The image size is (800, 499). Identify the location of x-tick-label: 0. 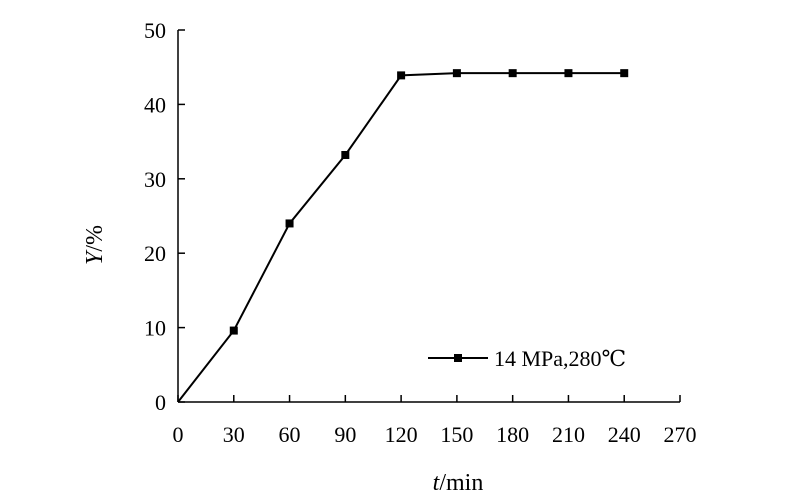
(178, 434).